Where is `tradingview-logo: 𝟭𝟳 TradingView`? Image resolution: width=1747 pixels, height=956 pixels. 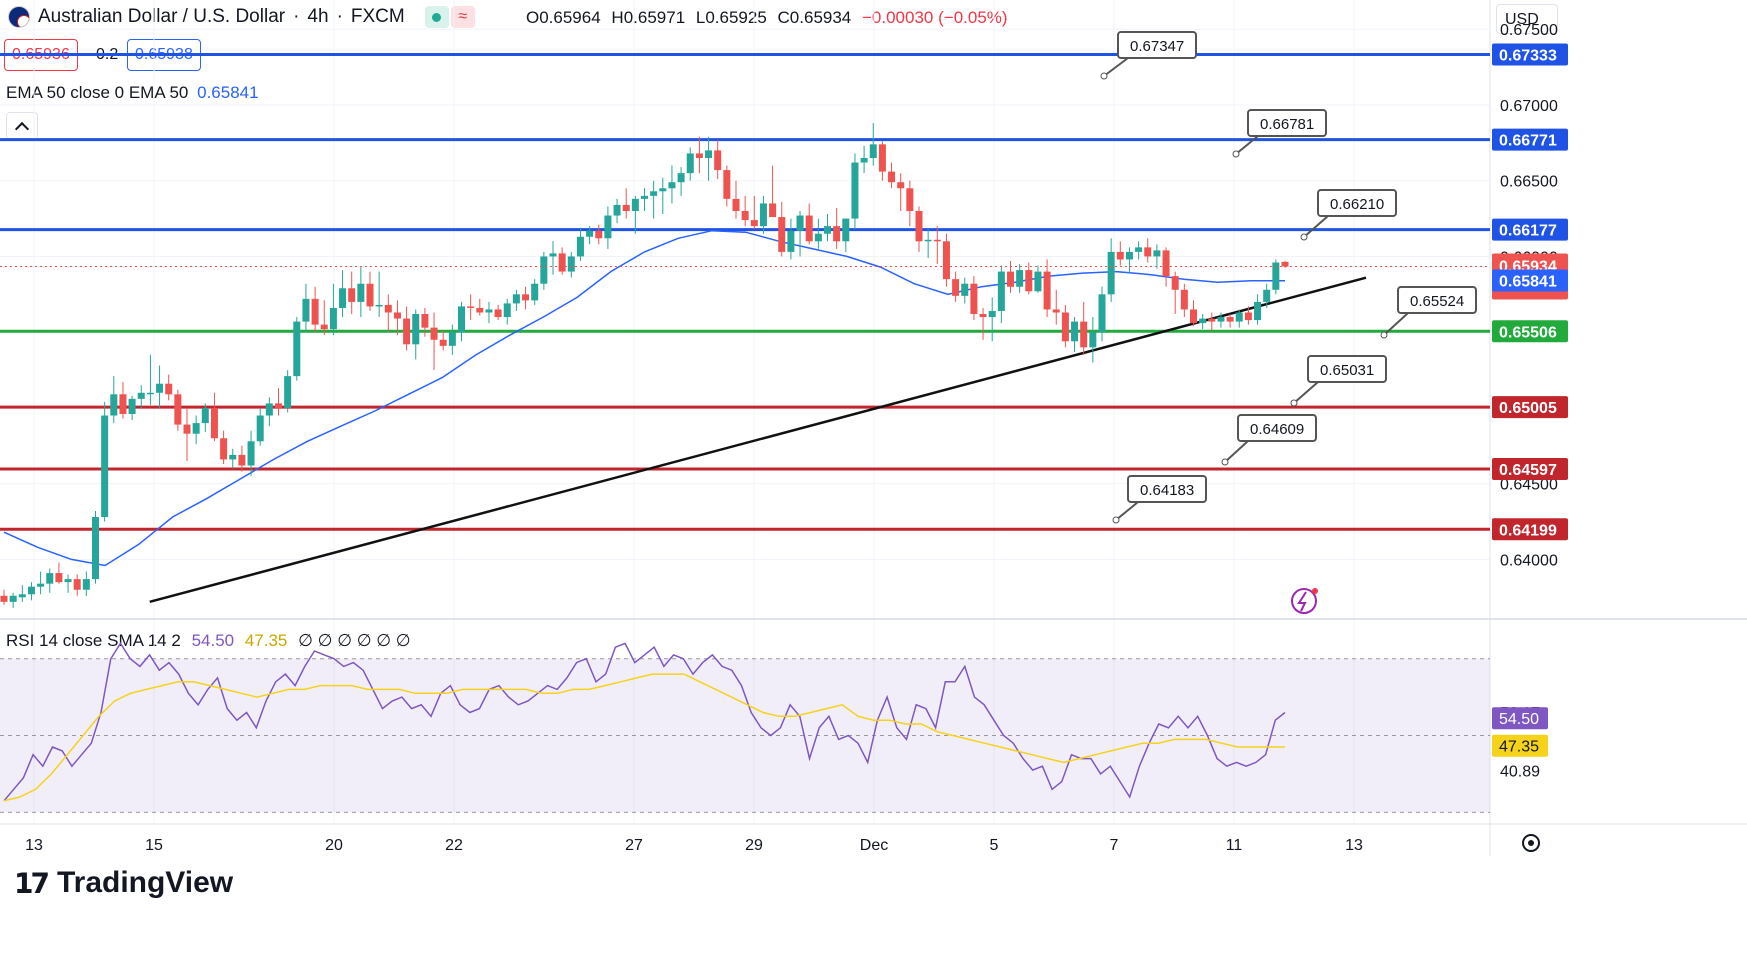 tradingview-logo: 𝟭𝟳 TradingView is located at coordinates (123, 883).